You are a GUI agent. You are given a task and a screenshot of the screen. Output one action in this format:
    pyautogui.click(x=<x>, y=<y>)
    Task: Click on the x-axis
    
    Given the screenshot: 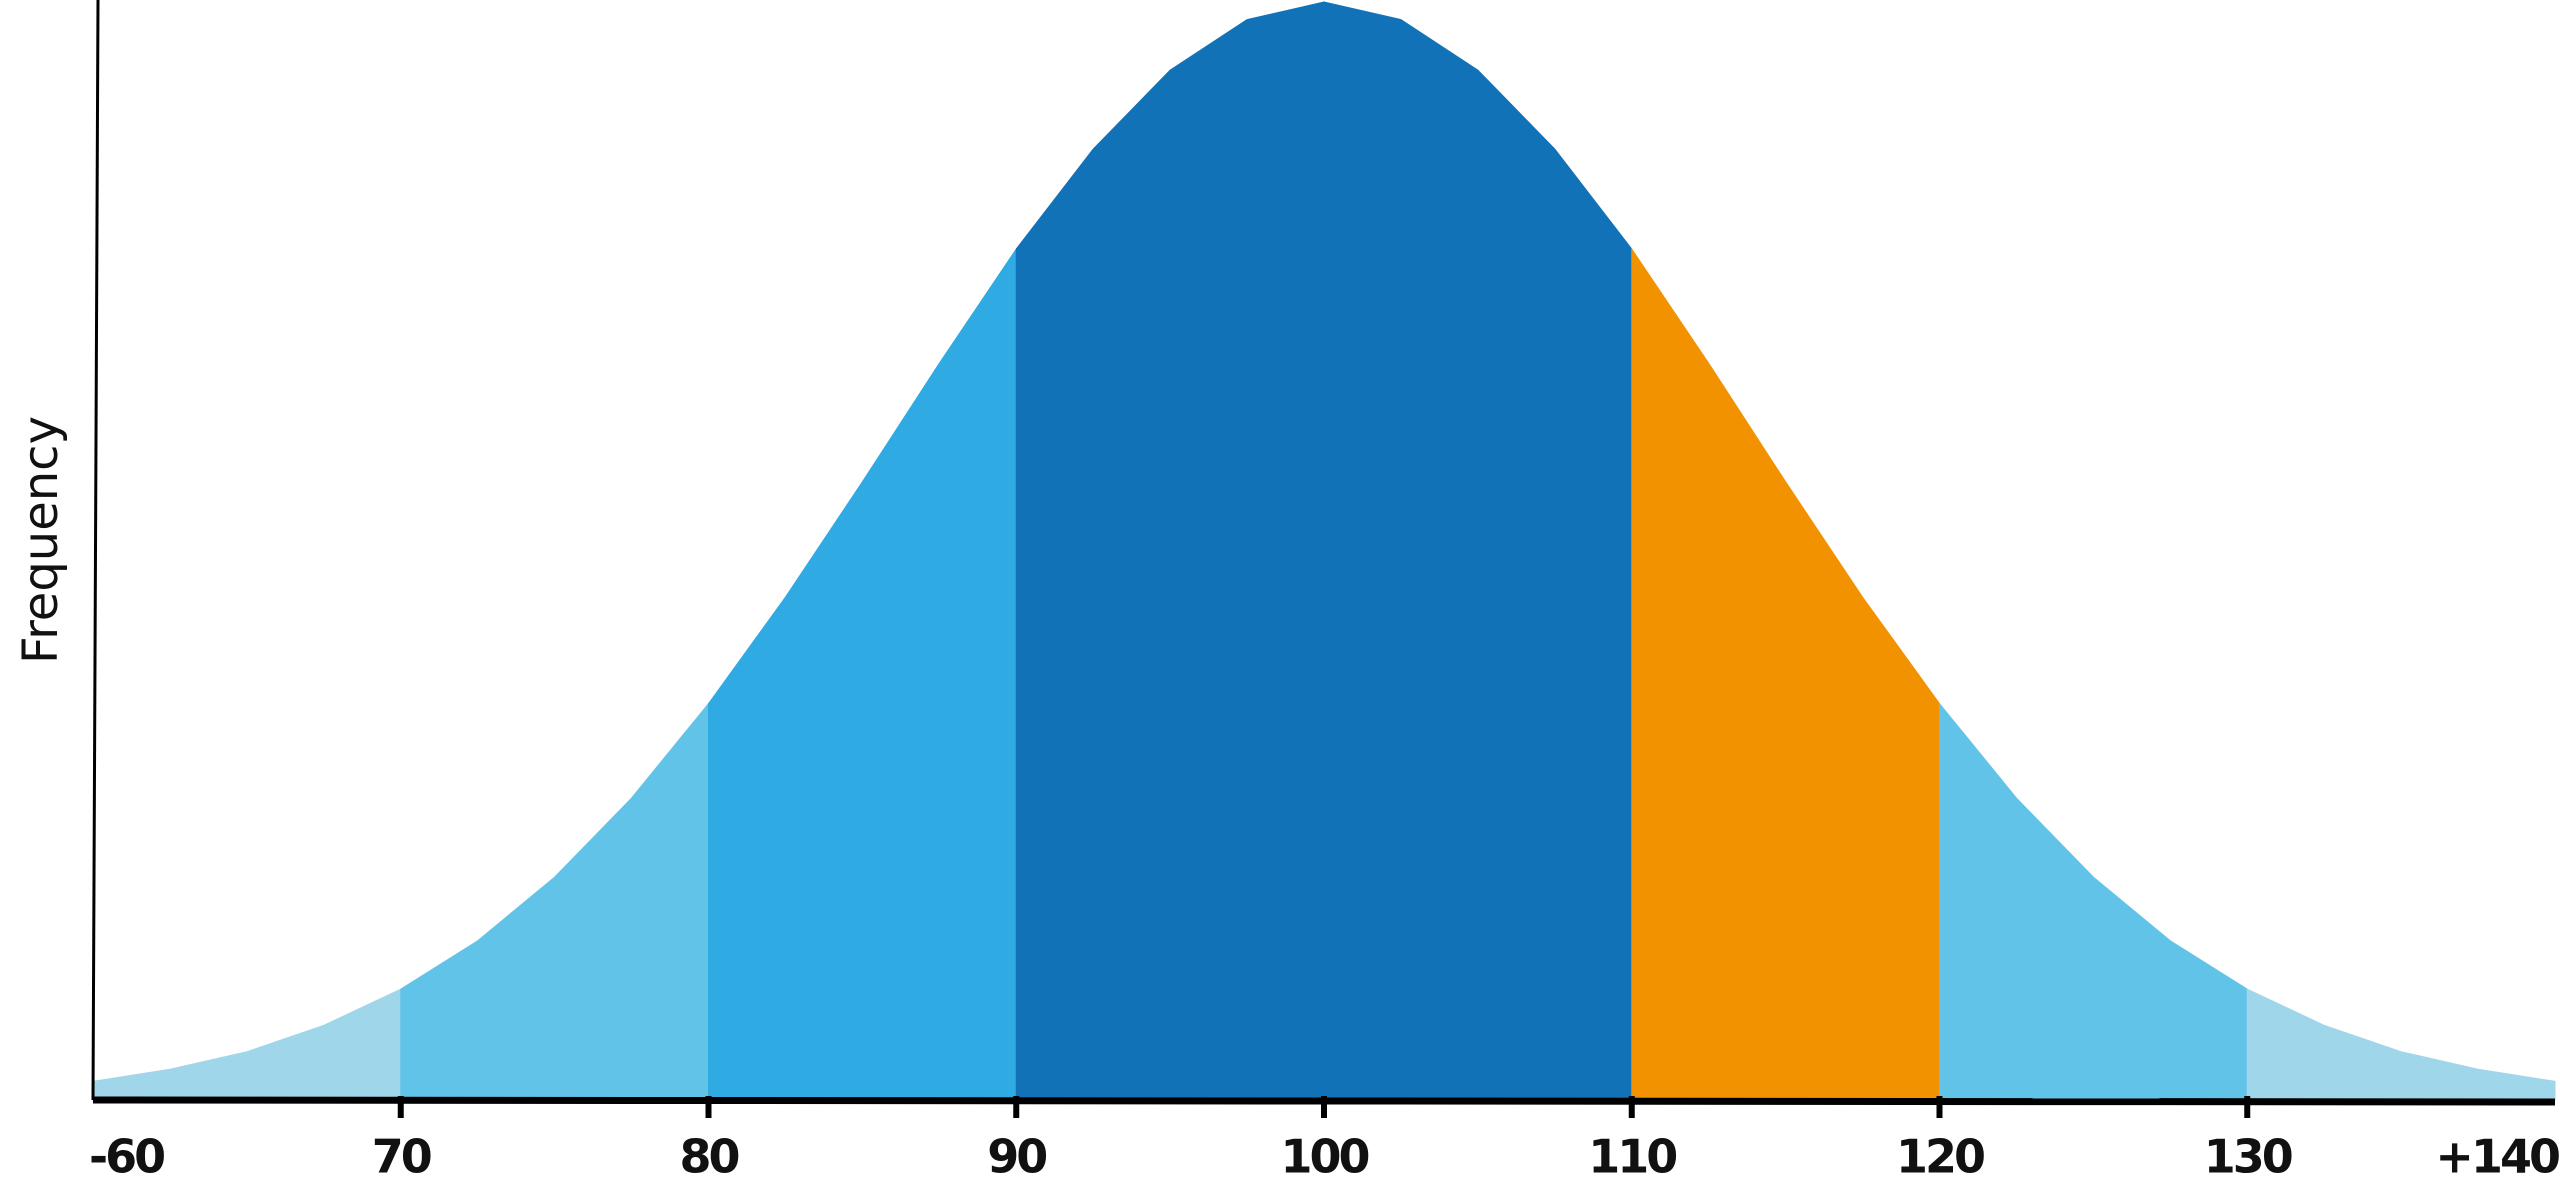 What is the action you would take?
    pyautogui.click(x=1324, y=1101)
    